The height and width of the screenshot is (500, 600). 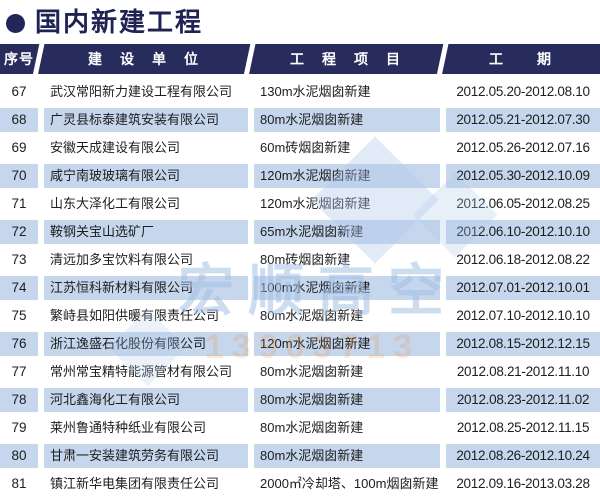 What do you see at coordinates (146, 92) in the screenshot?
I see `company-cell: 武汉常阳新力建设工程有限公司` at bounding box center [146, 92].